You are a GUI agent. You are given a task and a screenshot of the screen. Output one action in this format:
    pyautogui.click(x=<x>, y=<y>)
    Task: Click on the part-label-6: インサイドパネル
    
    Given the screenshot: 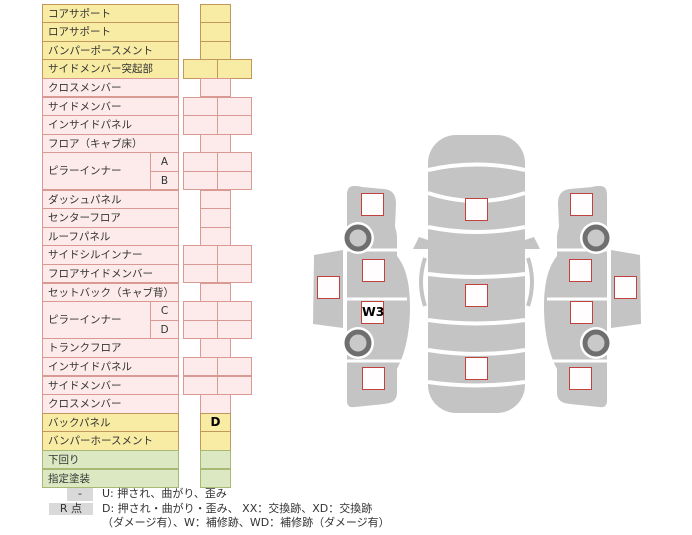 What is the action you would take?
    pyautogui.click(x=110, y=125)
    